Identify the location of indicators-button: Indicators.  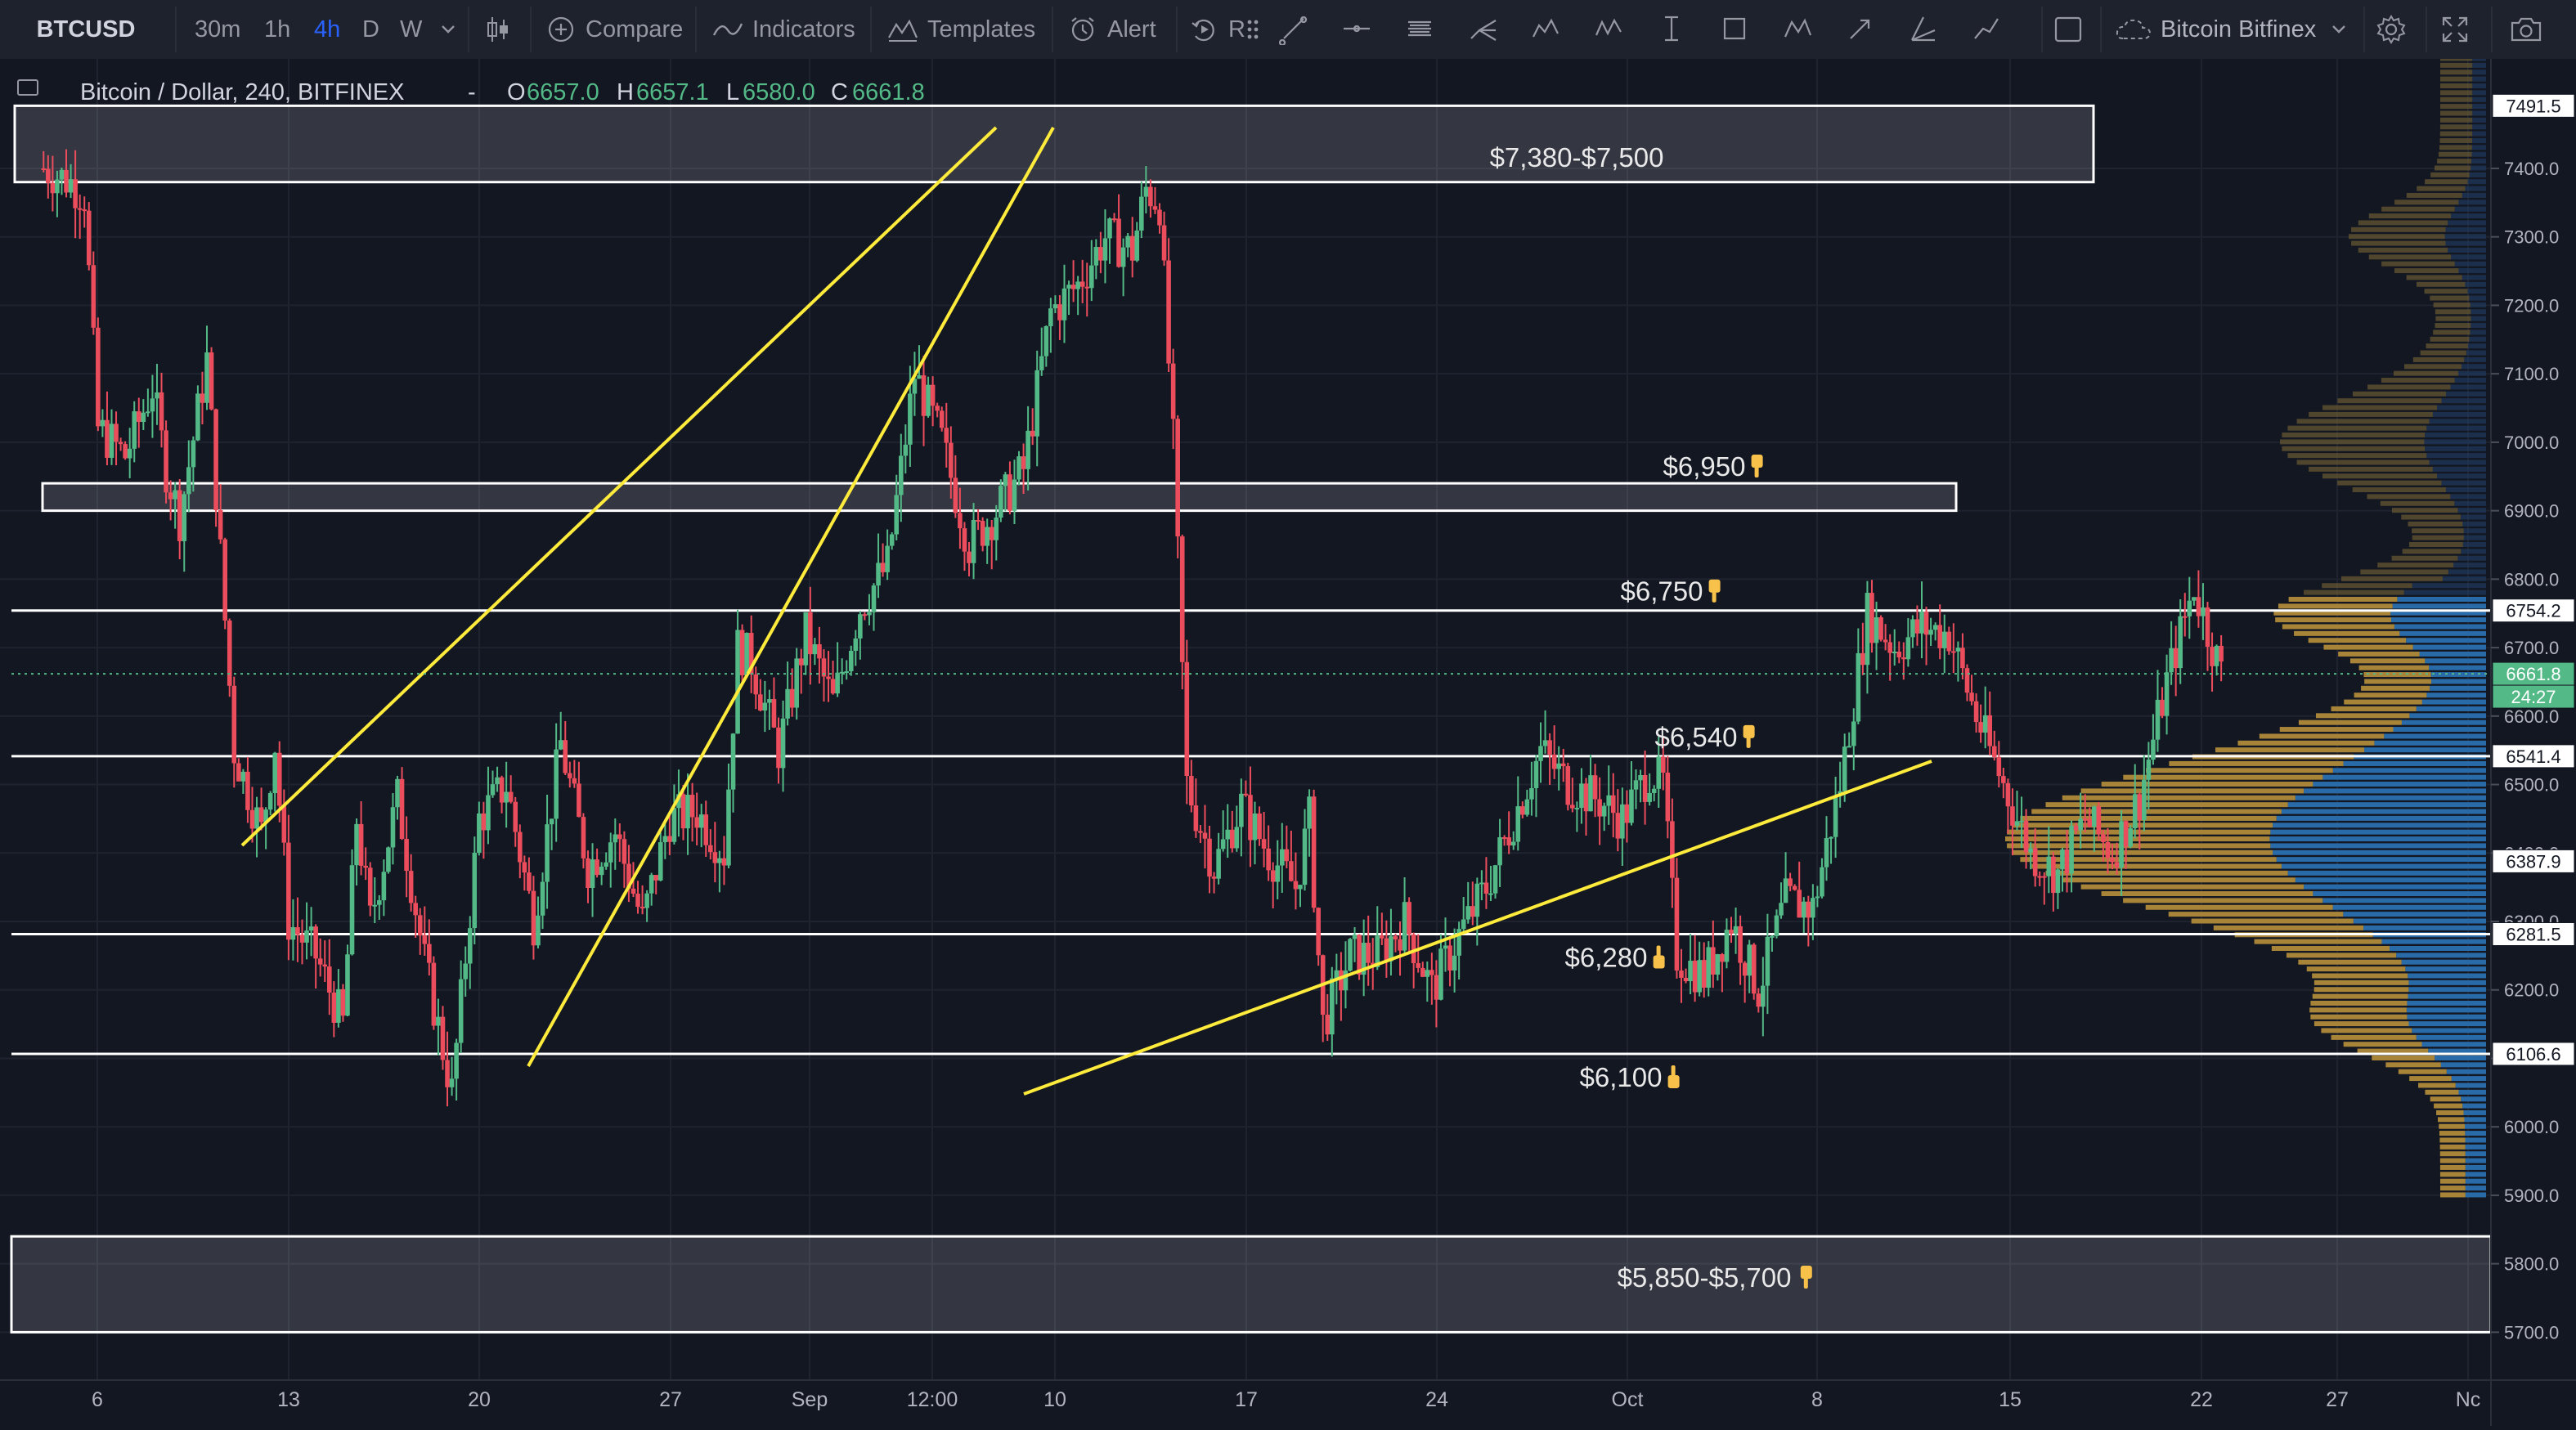
(783, 30).